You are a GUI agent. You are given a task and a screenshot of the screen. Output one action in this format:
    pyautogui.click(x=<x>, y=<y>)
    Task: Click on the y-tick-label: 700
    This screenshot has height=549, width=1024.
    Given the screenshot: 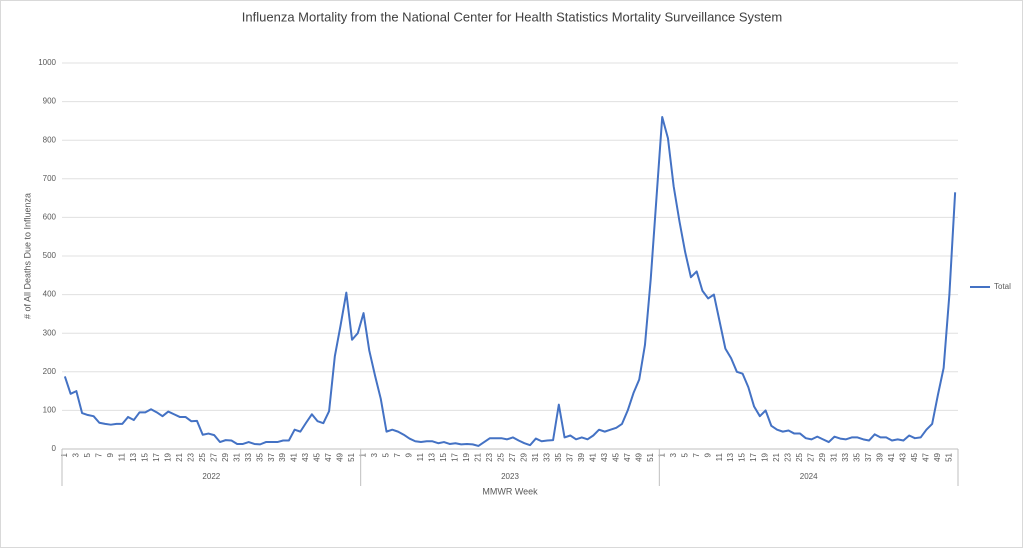 What is the action you would take?
    pyautogui.click(x=50, y=178)
    